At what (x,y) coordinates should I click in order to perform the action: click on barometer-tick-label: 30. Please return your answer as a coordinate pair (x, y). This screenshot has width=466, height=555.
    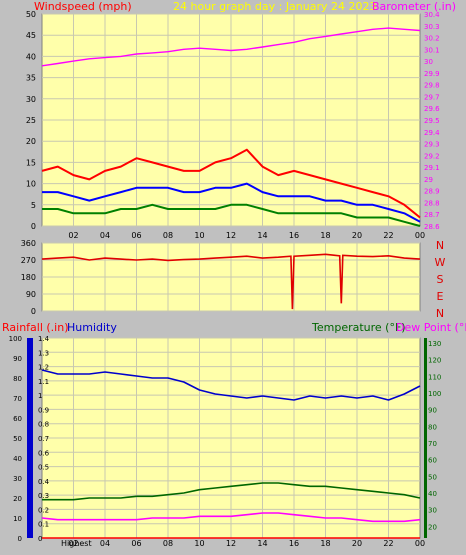
    Looking at the image, I should click on (428, 62).